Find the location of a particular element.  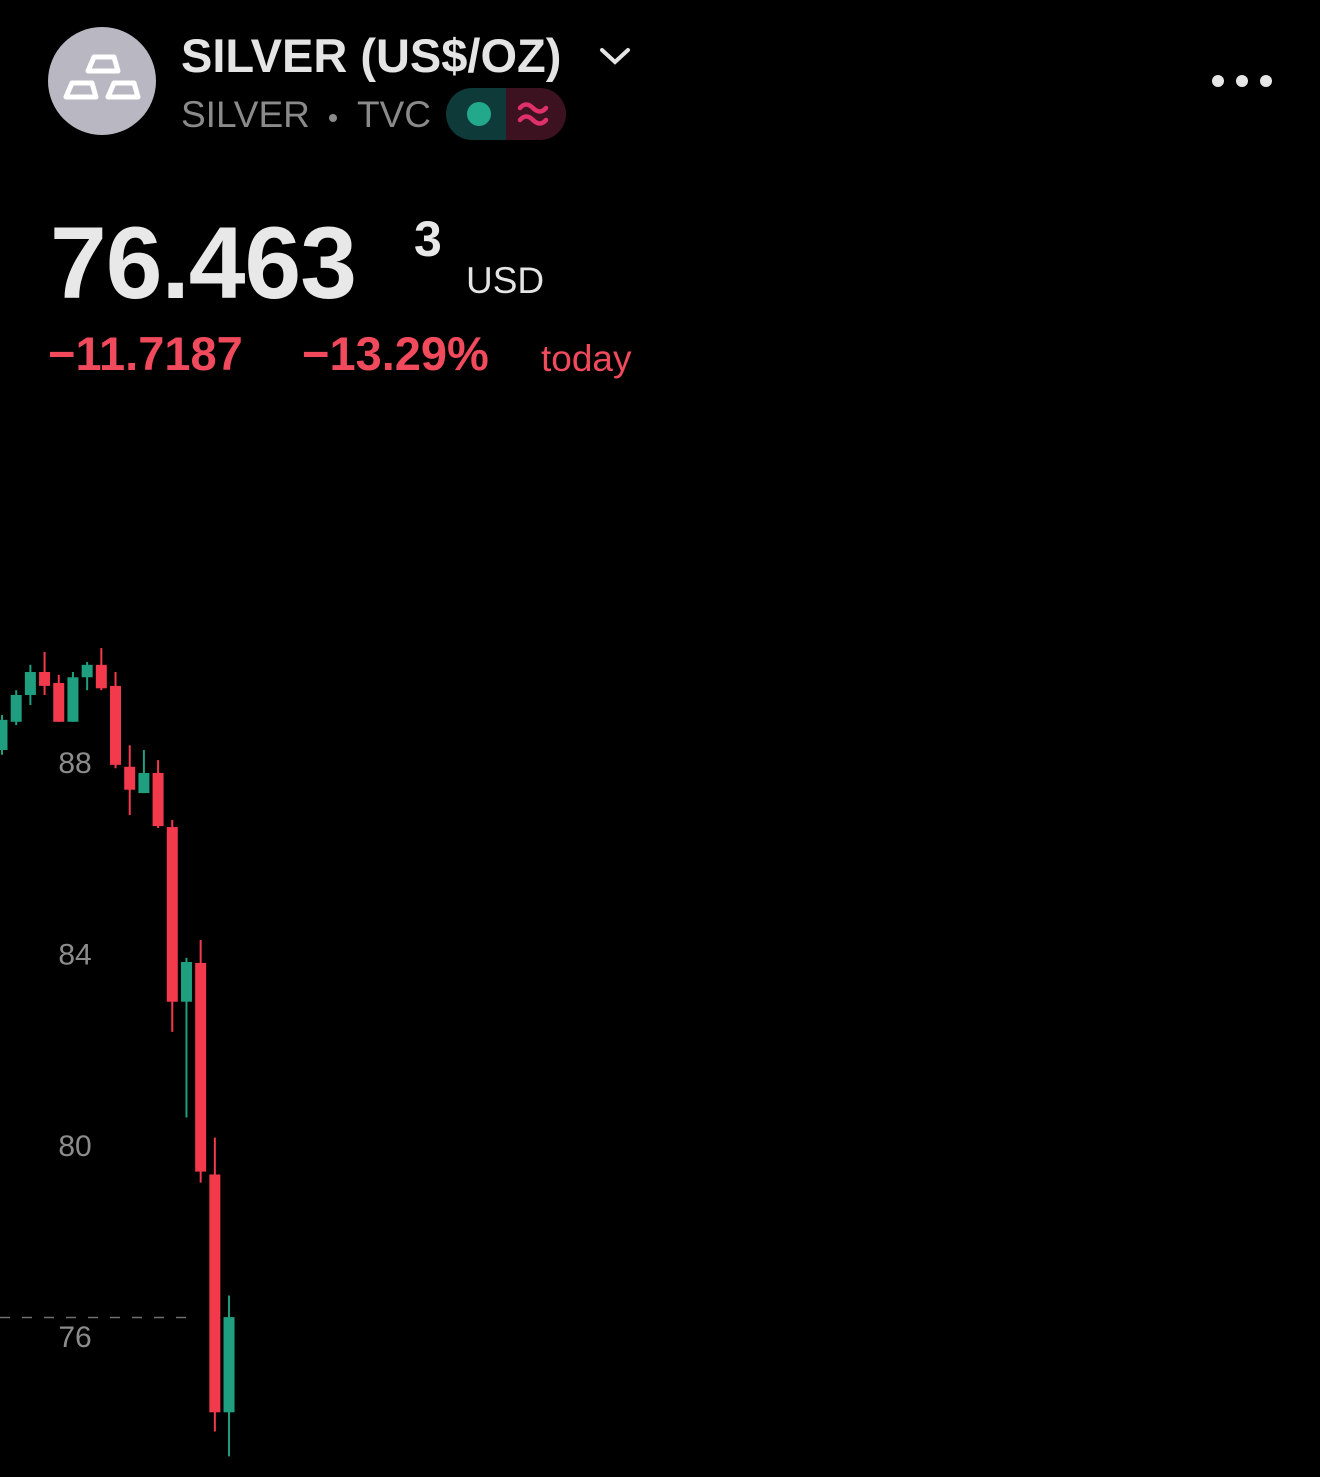

y-tick-label: 88 is located at coordinates (74, 763).